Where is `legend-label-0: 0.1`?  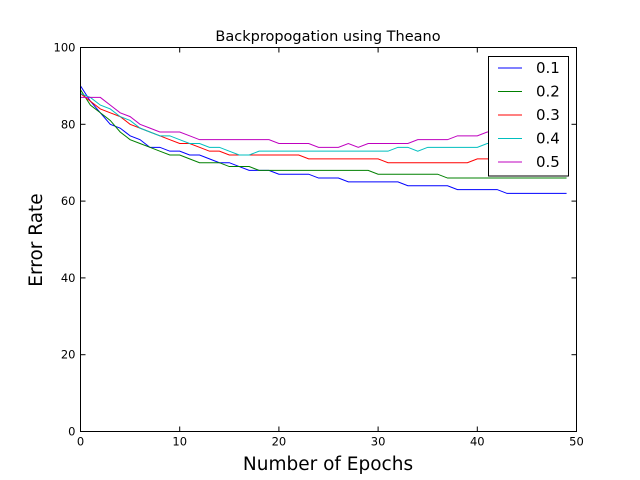
legend-label-0: 0.1 is located at coordinates (548, 68).